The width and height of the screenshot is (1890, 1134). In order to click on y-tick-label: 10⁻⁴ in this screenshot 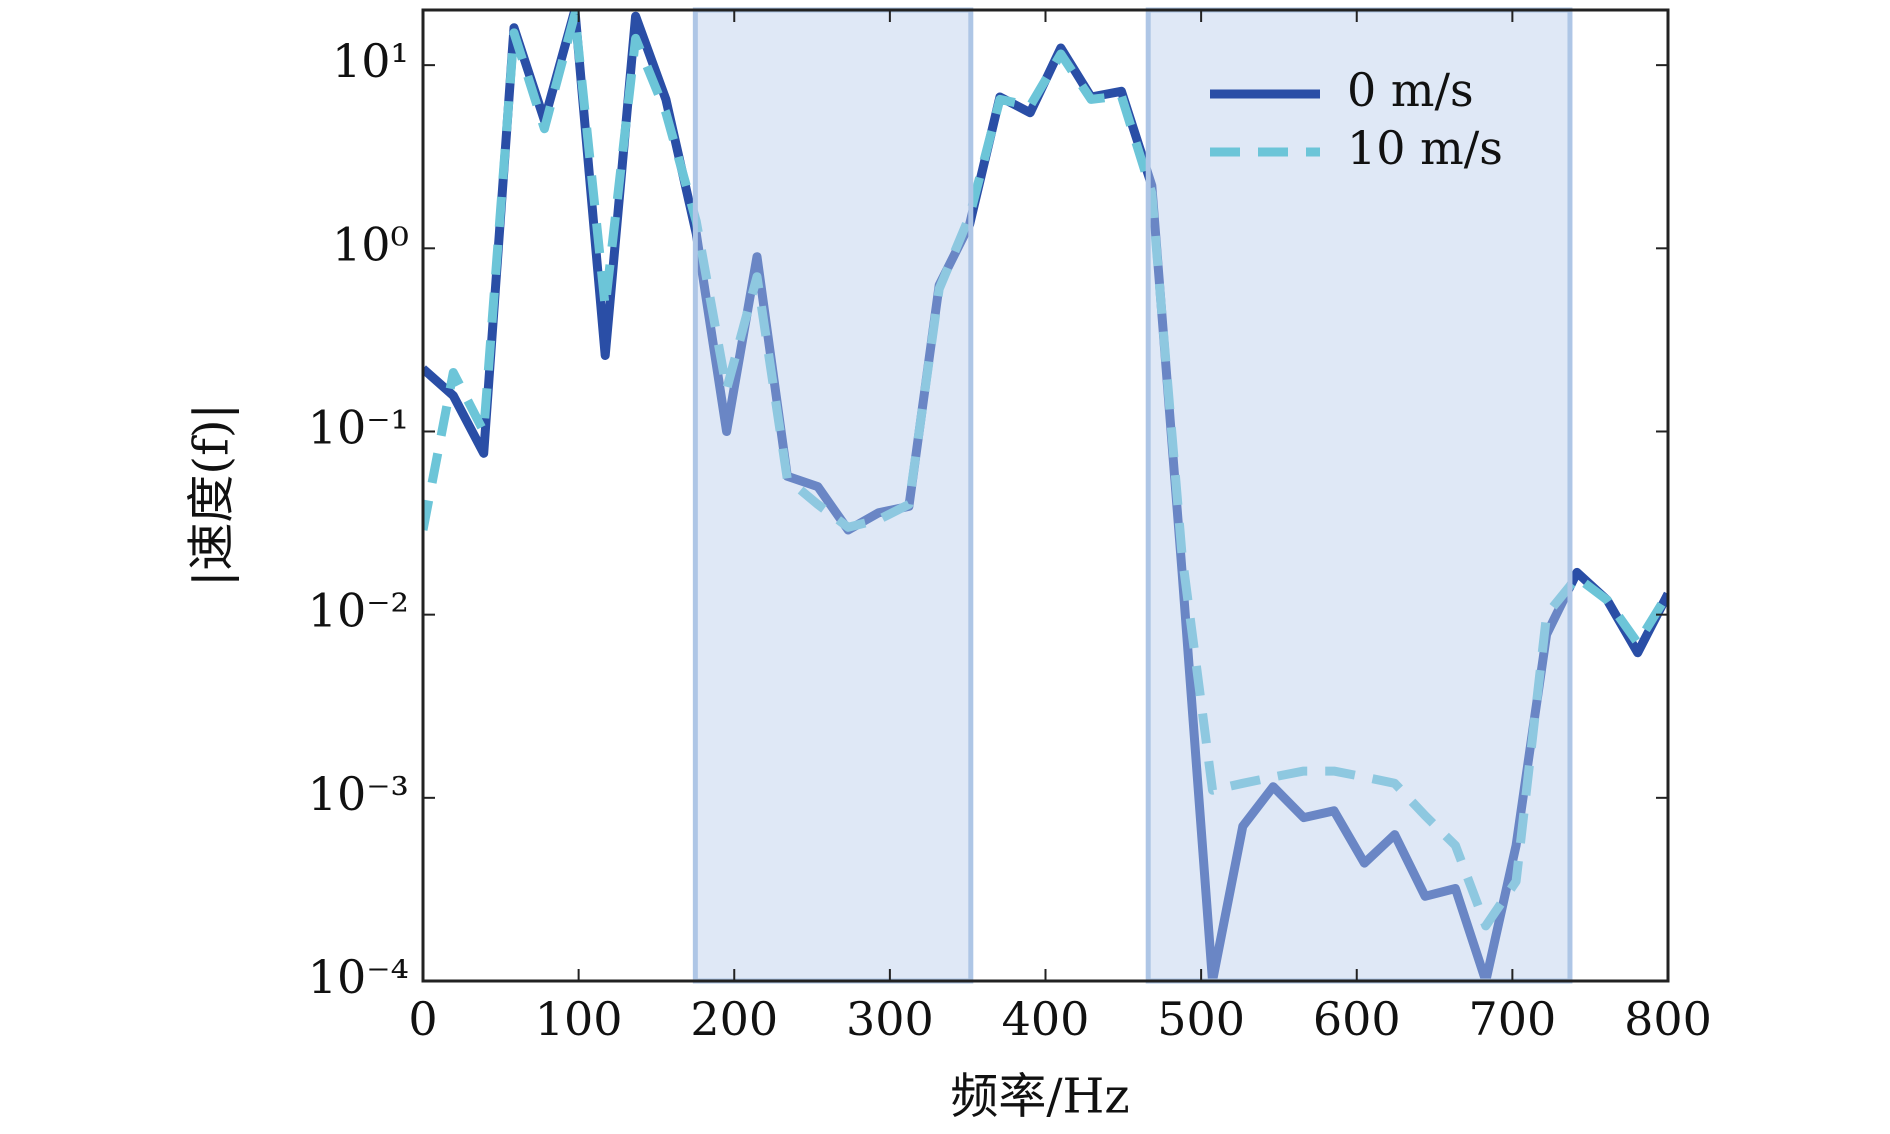, I will do `click(358, 977)`.